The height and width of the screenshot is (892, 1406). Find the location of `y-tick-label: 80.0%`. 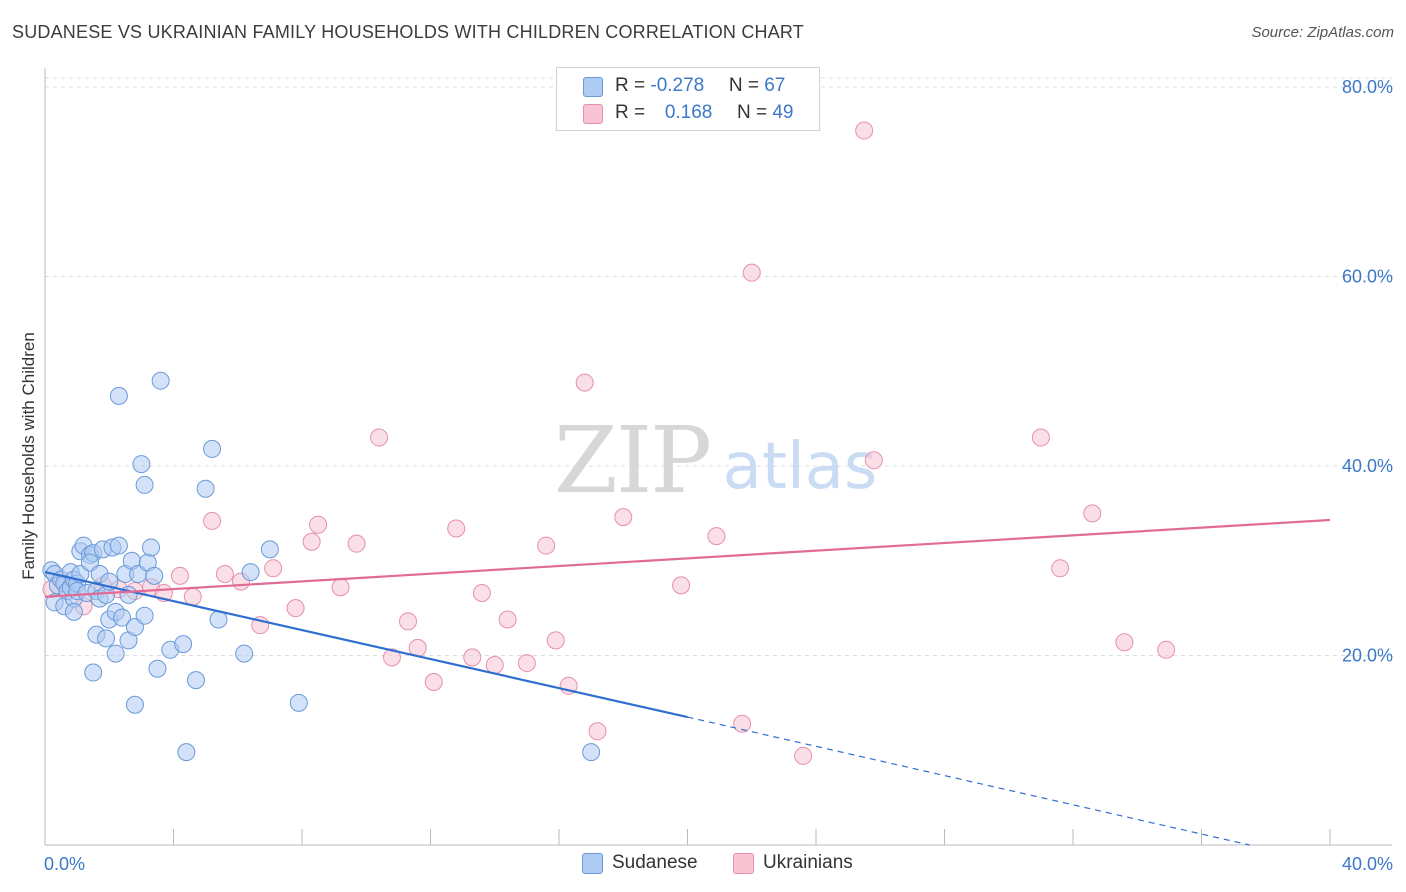

y-tick-label: 80.0% is located at coordinates (1367, 87).